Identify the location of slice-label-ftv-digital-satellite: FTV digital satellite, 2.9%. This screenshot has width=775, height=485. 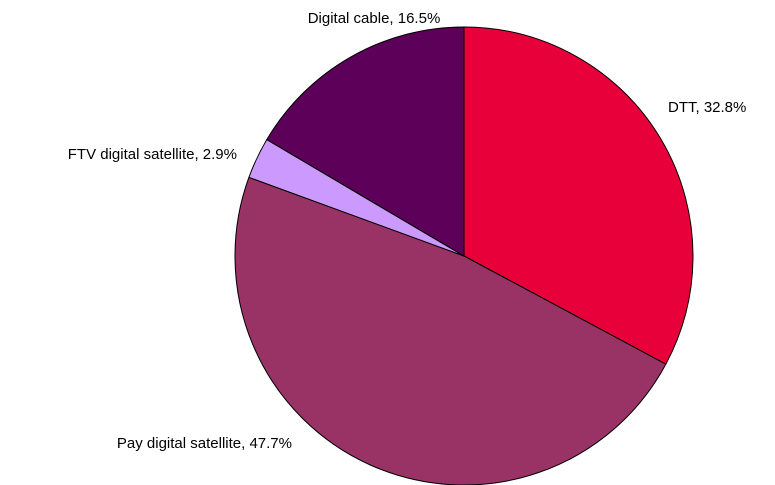
(152, 154).